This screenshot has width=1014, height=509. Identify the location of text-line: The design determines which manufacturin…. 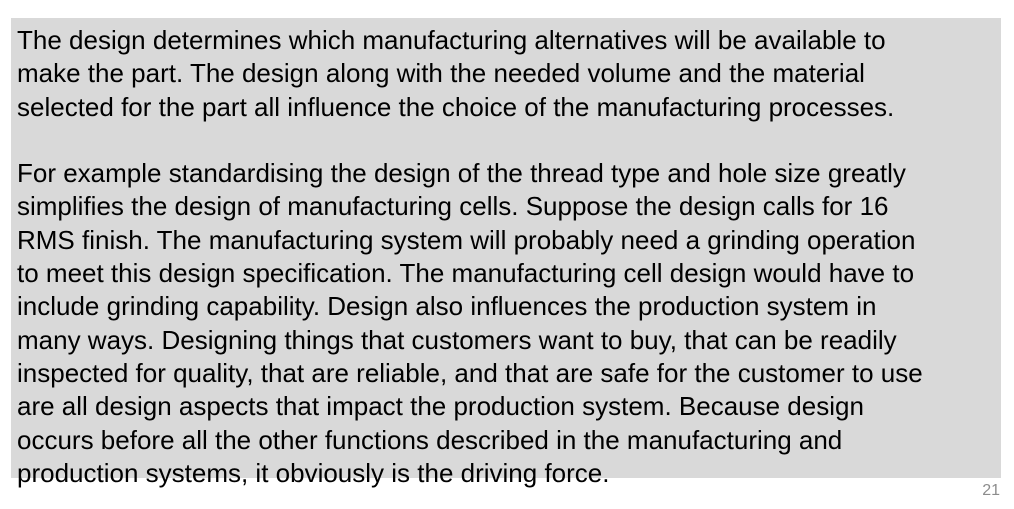
(451, 40).